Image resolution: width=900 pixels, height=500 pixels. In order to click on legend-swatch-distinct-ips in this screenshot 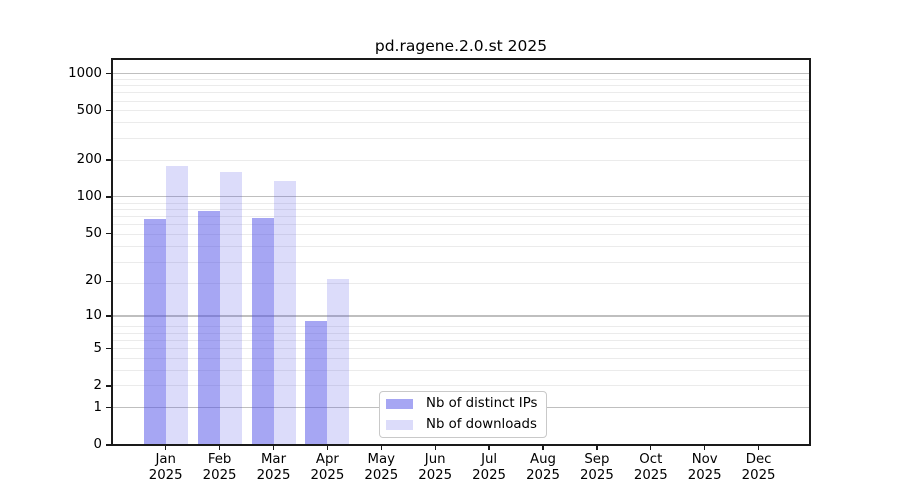, I will do `click(399, 404)`.